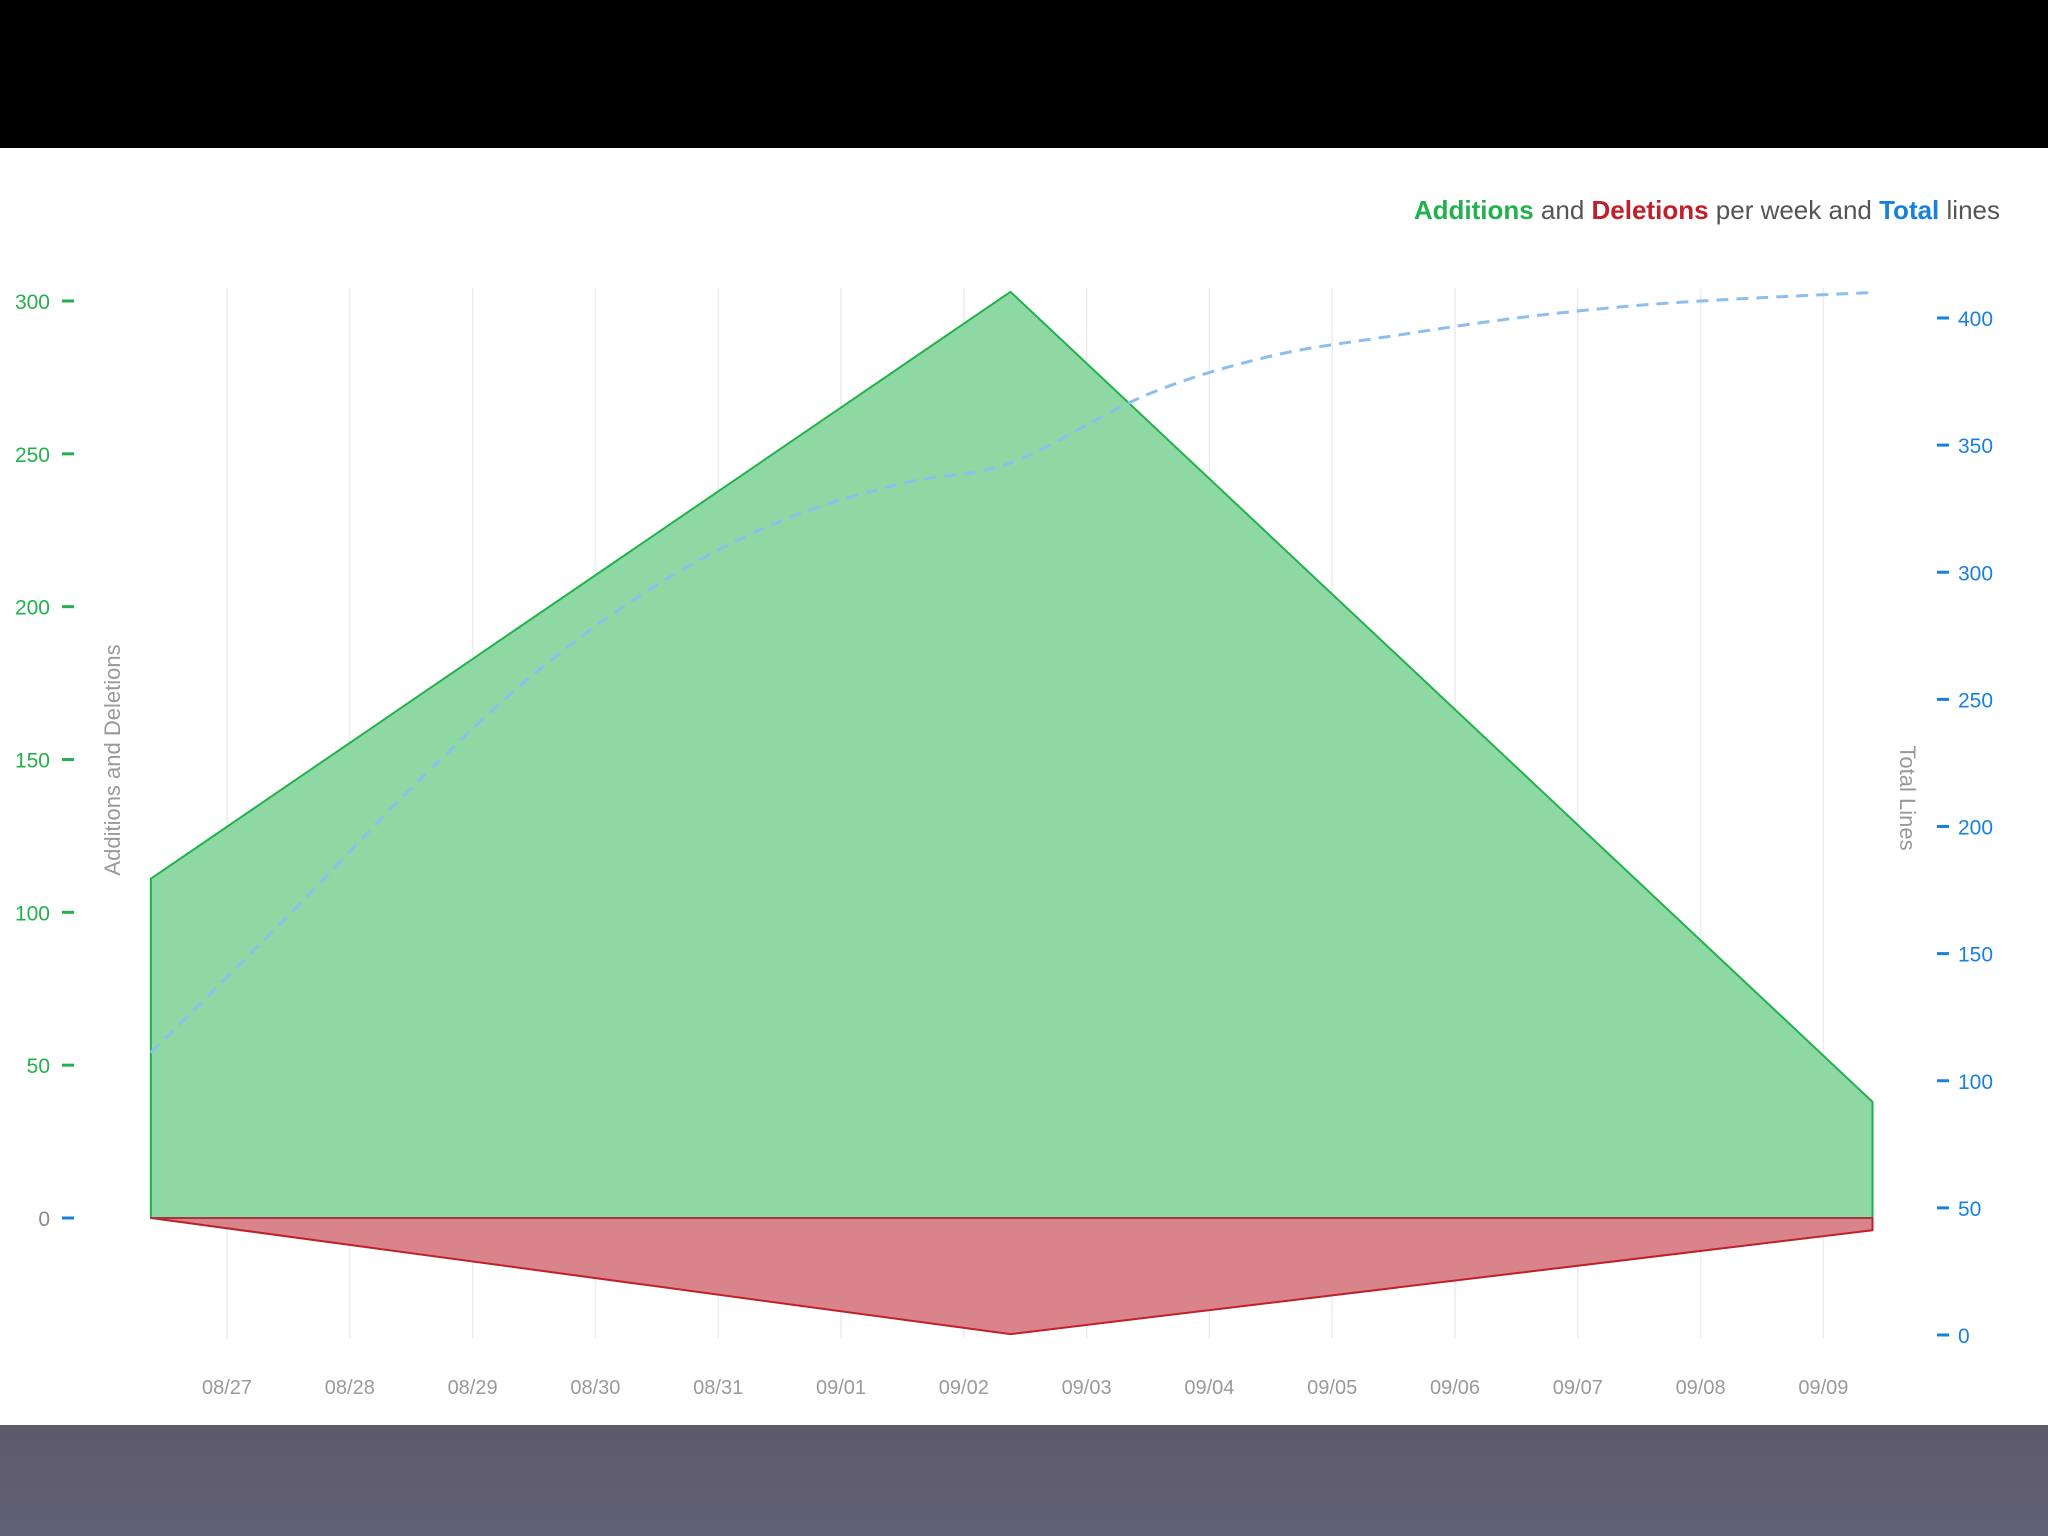 The image size is (2048, 1536). Describe the element at coordinates (1011, 1276) in the screenshot. I see `deletions-area` at that location.